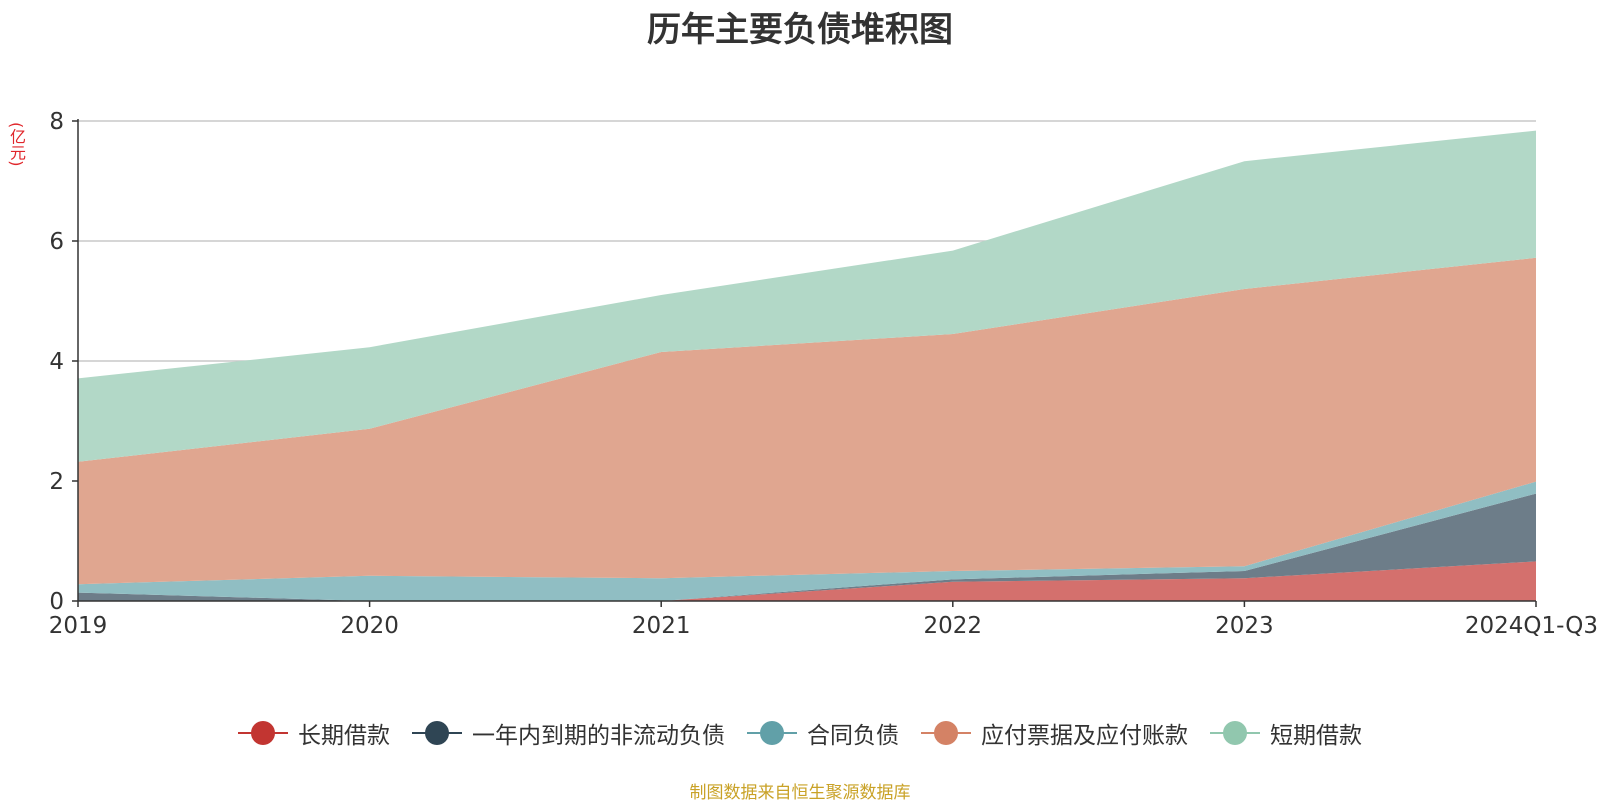 The image size is (1600, 803). Describe the element at coordinates (56, 242) in the screenshot. I see `y-tick-label: 6` at that location.